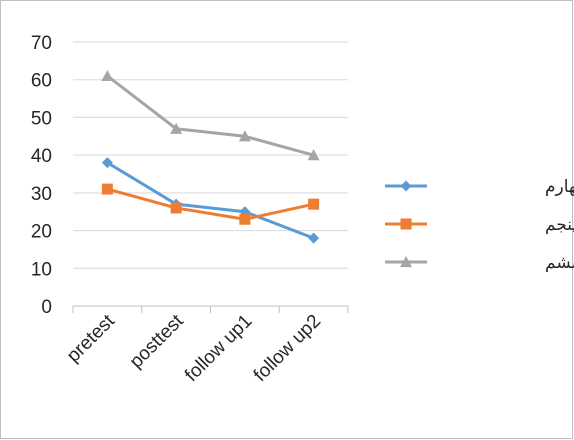 The height and width of the screenshot is (440, 574). What do you see at coordinates (41, 194) in the screenshot?
I see `y-tick-label: 30` at bounding box center [41, 194].